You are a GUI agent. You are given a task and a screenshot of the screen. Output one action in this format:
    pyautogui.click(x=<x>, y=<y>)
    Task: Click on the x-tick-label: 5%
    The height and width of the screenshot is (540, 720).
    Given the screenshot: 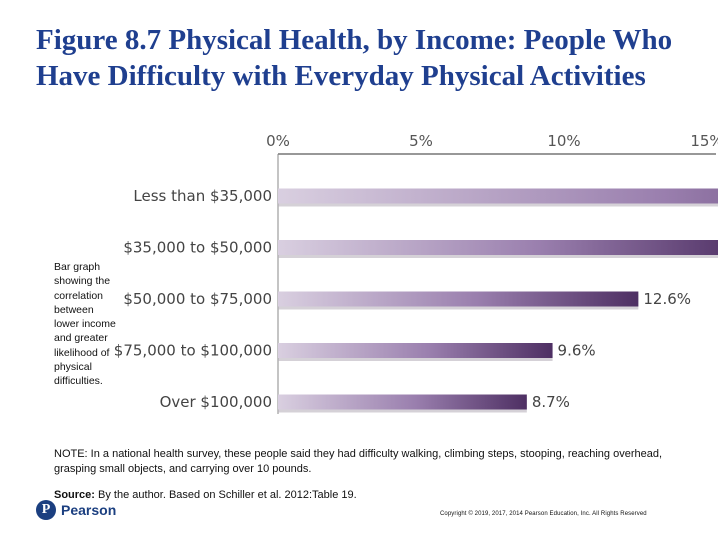 What is the action you would take?
    pyautogui.click(x=421, y=141)
    